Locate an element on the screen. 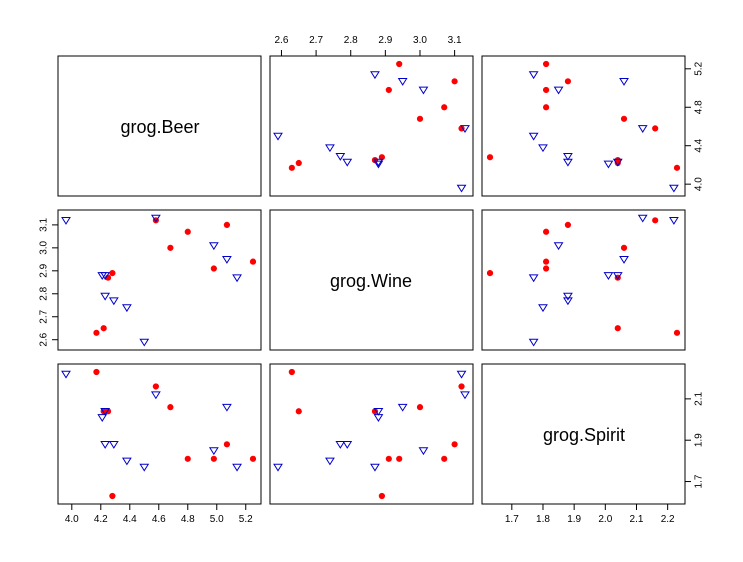 The image size is (743, 562). label-grog-wine: grog.Wine is located at coordinates (371, 281).